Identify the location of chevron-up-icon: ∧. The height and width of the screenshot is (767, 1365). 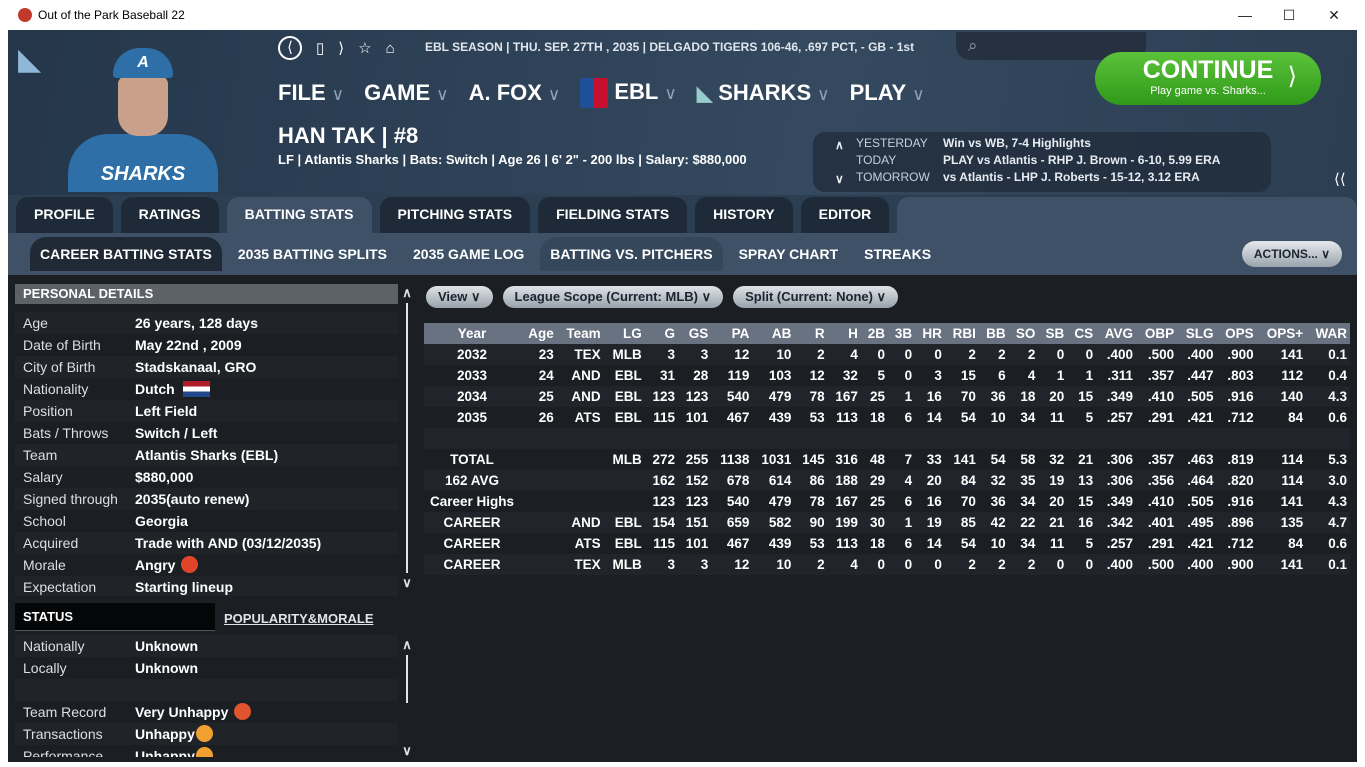
(839, 145).